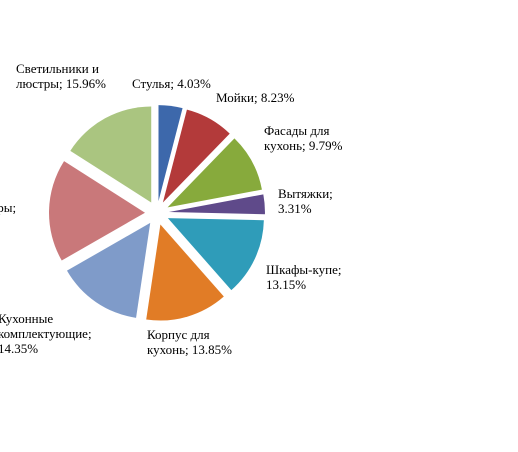  Describe the element at coordinates (295, 208) in the screenshot. I see `value-label: 3.31%` at that location.